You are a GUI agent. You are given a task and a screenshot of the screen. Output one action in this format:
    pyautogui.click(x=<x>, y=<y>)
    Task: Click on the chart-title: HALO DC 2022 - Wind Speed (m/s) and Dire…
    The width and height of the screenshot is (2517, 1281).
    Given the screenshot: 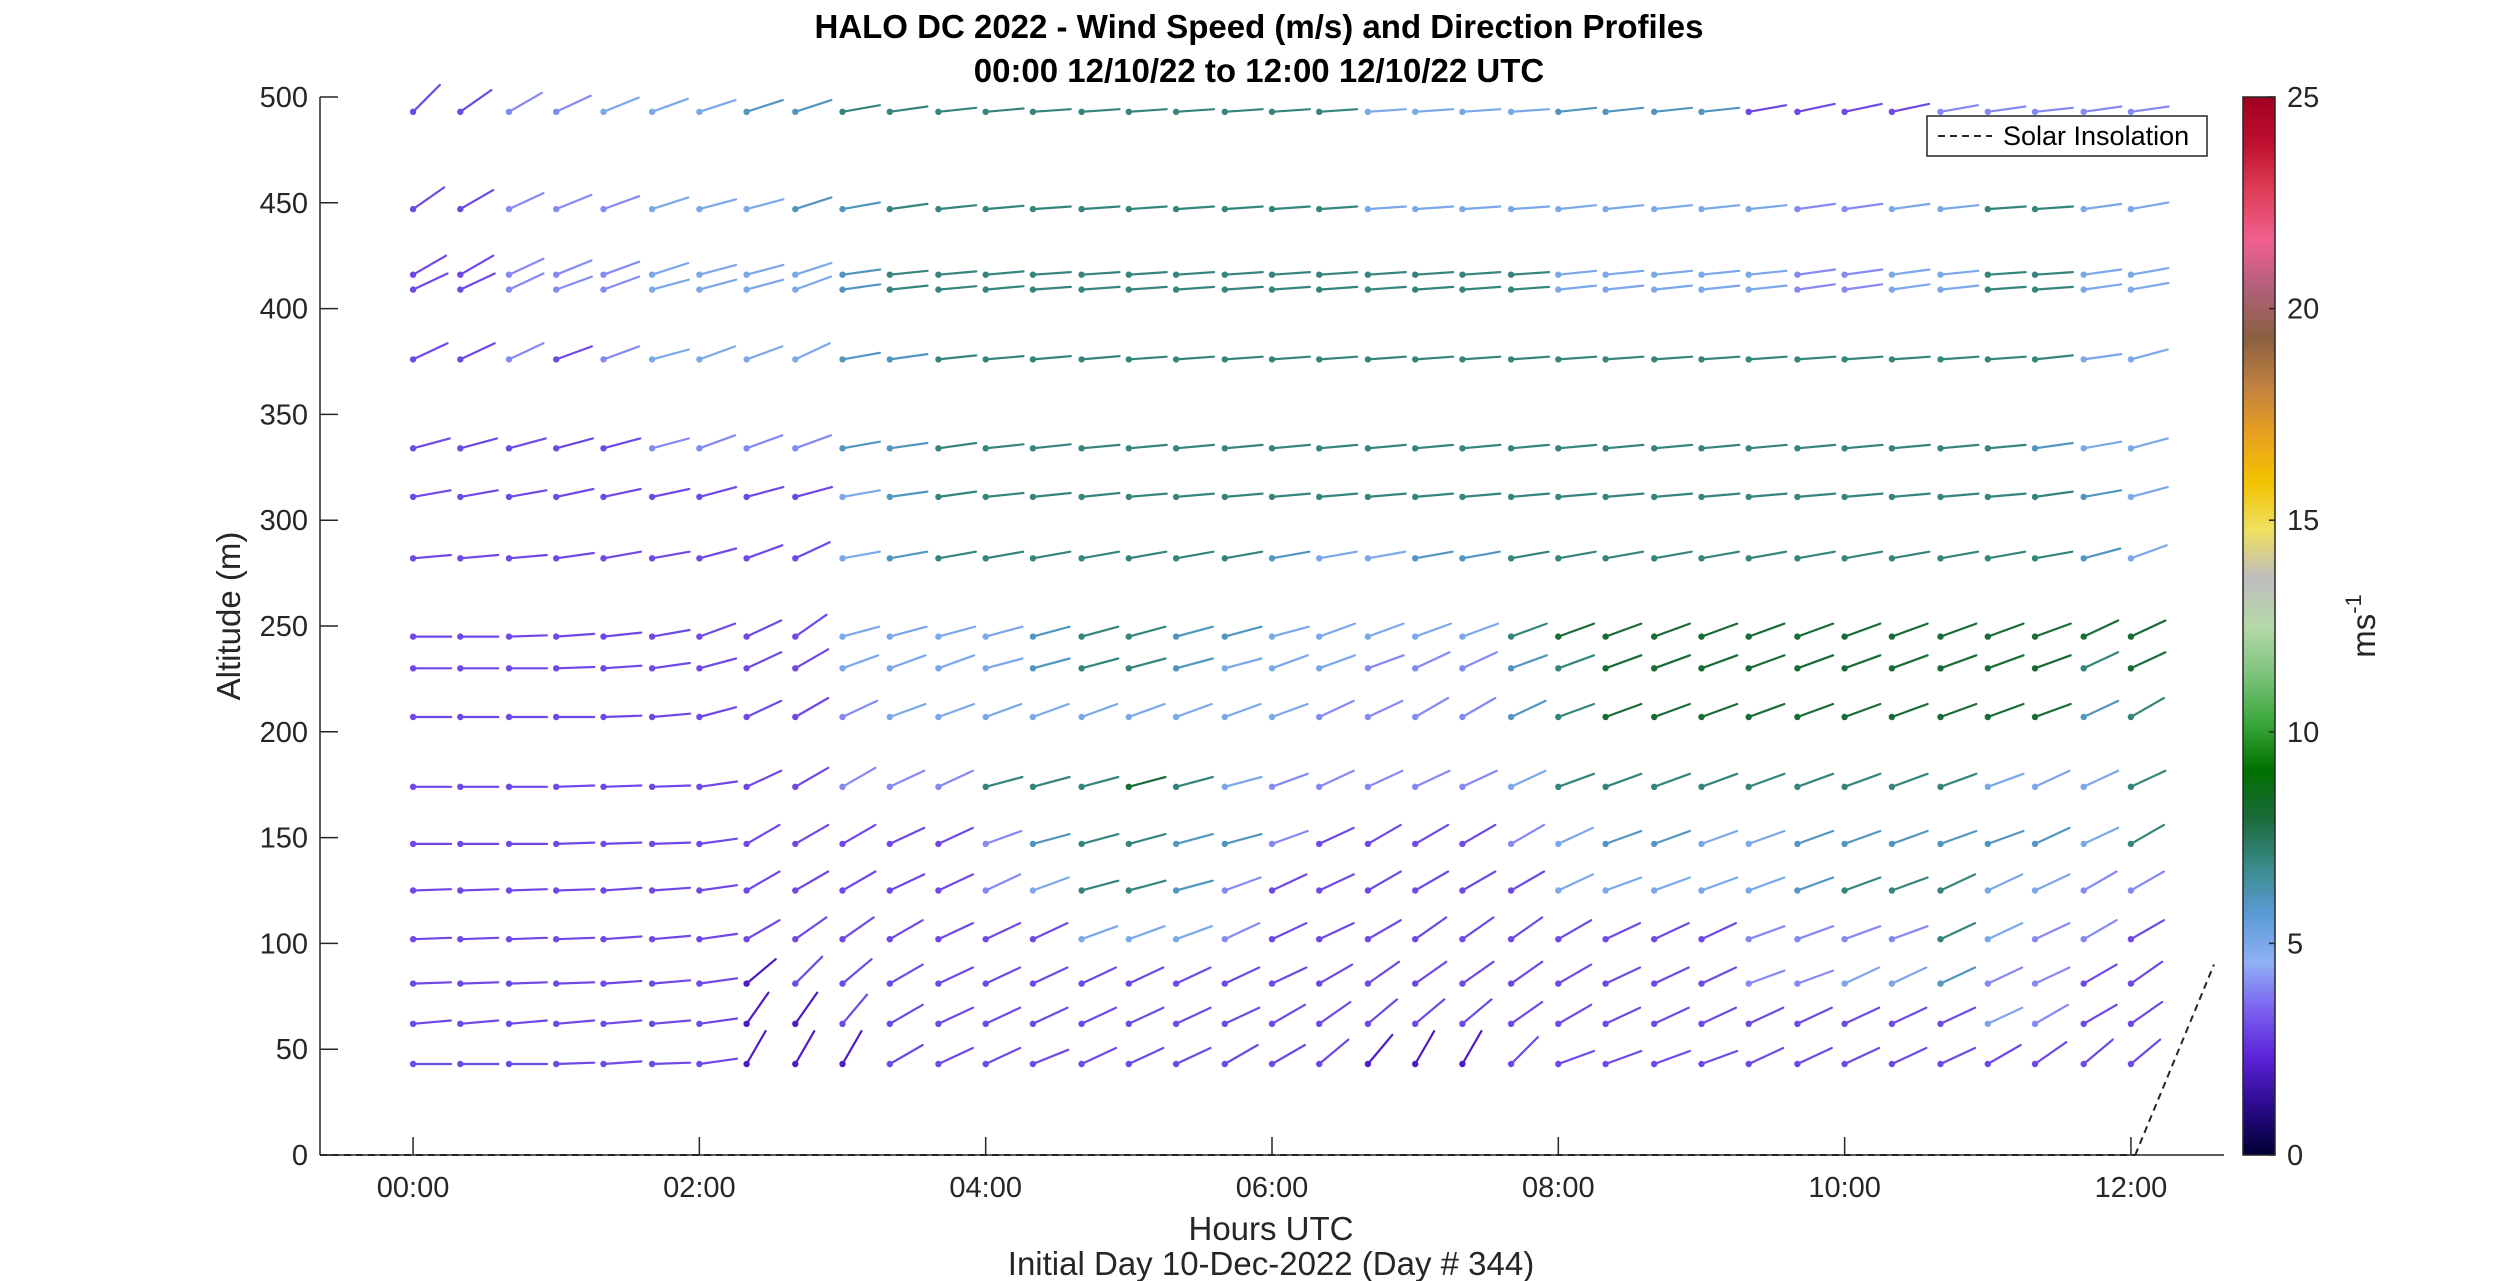 What is the action you would take?
    pyautogui.click(x=1258, y=26)
    